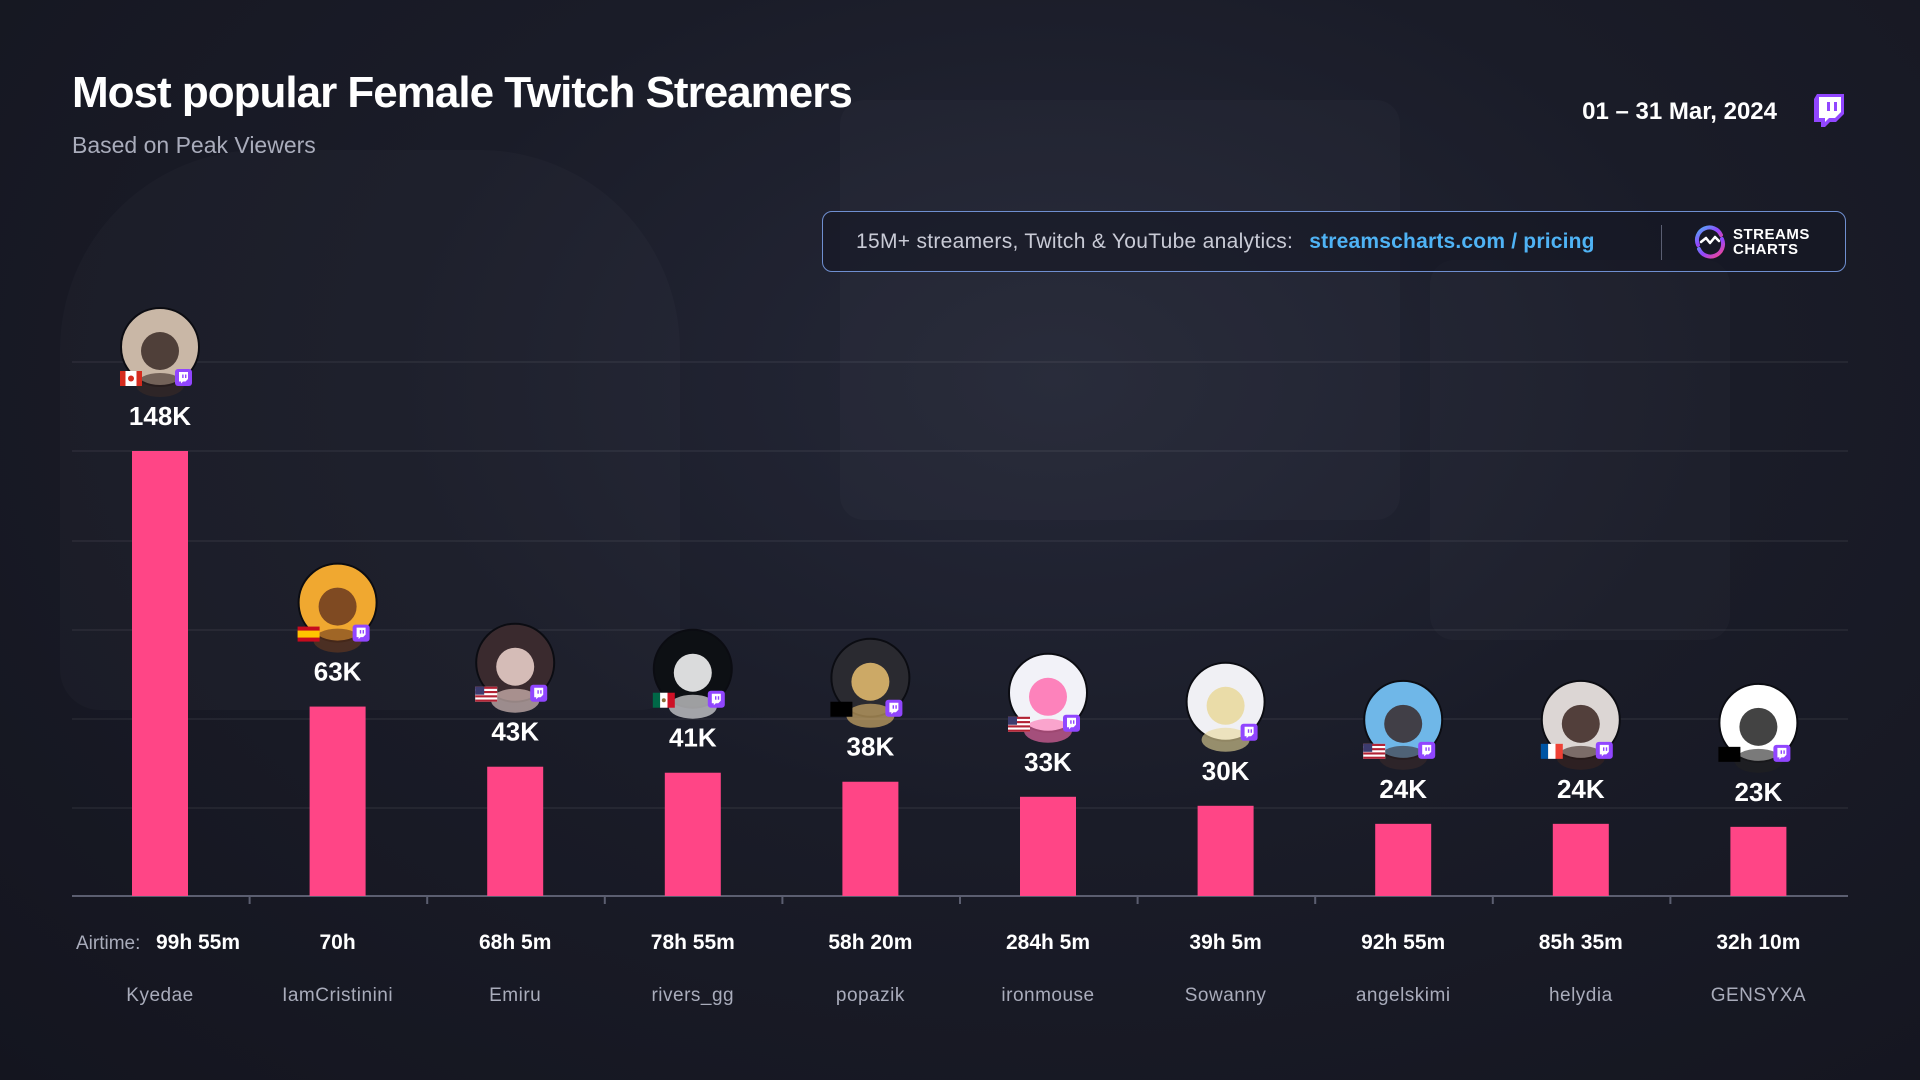 This screenshot has height=1080, width=1920. What do you see at coordinates (1403, 724) in the screenshot?
I see `avatar-angelskimi-icon` at bounding box center [1403, 724].